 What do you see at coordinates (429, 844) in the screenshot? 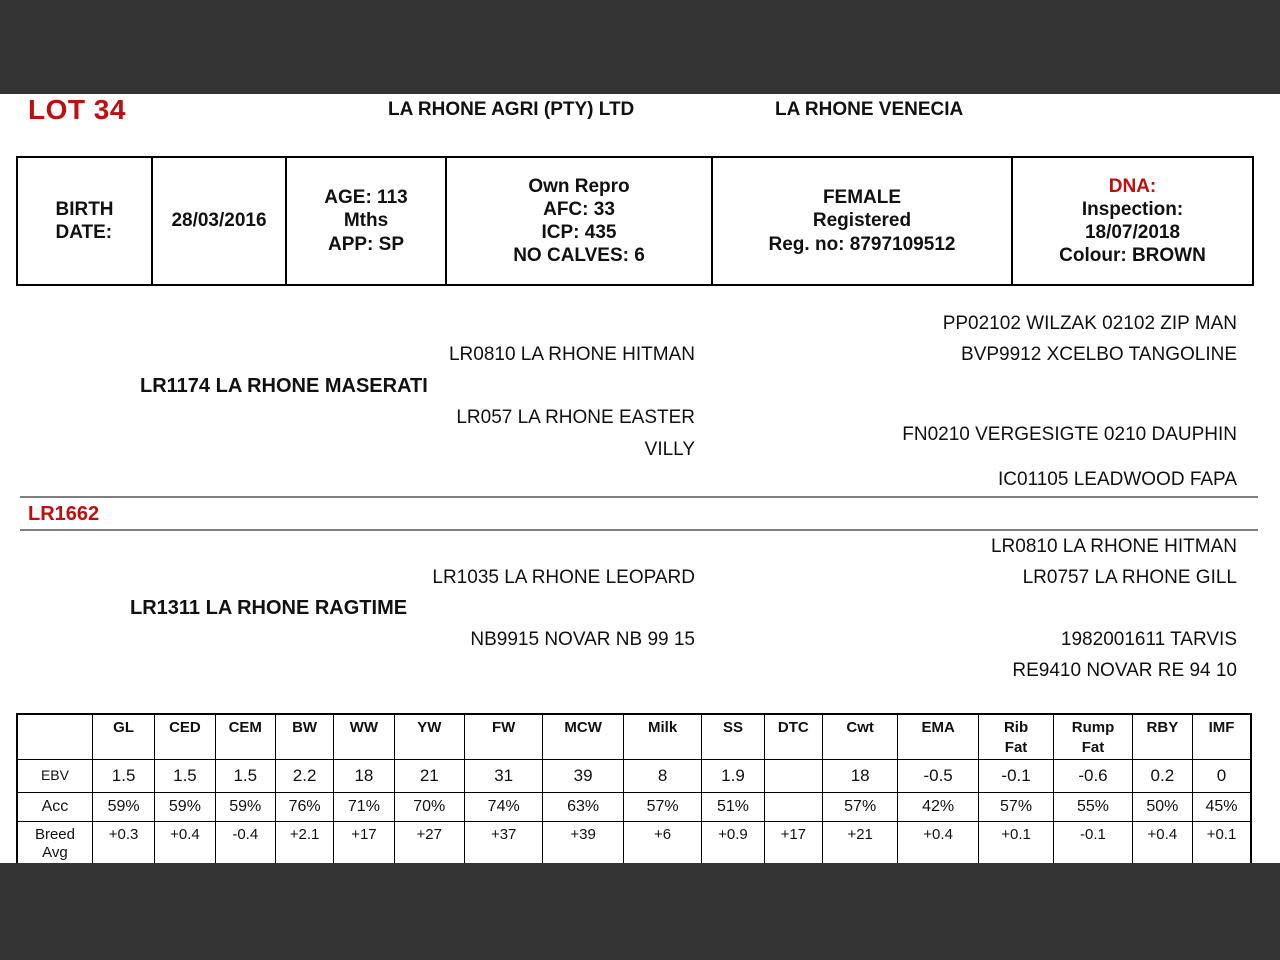
I see `ebv-cell: +27` at bounding box center [429, 844].